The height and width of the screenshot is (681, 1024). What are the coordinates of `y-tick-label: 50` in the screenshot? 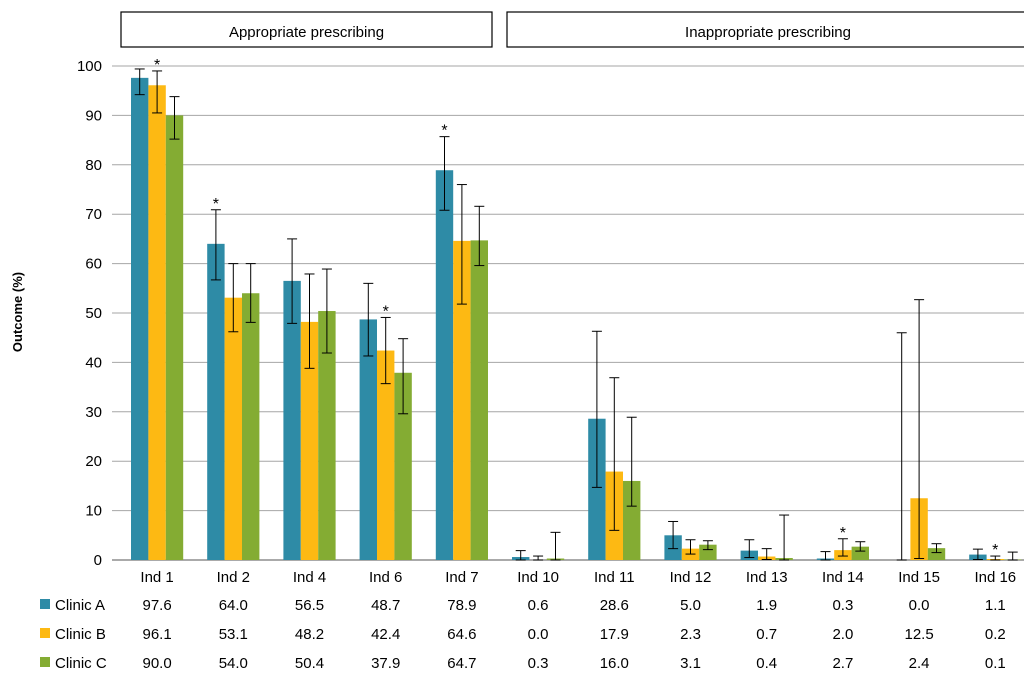 It's located at (93, 313).